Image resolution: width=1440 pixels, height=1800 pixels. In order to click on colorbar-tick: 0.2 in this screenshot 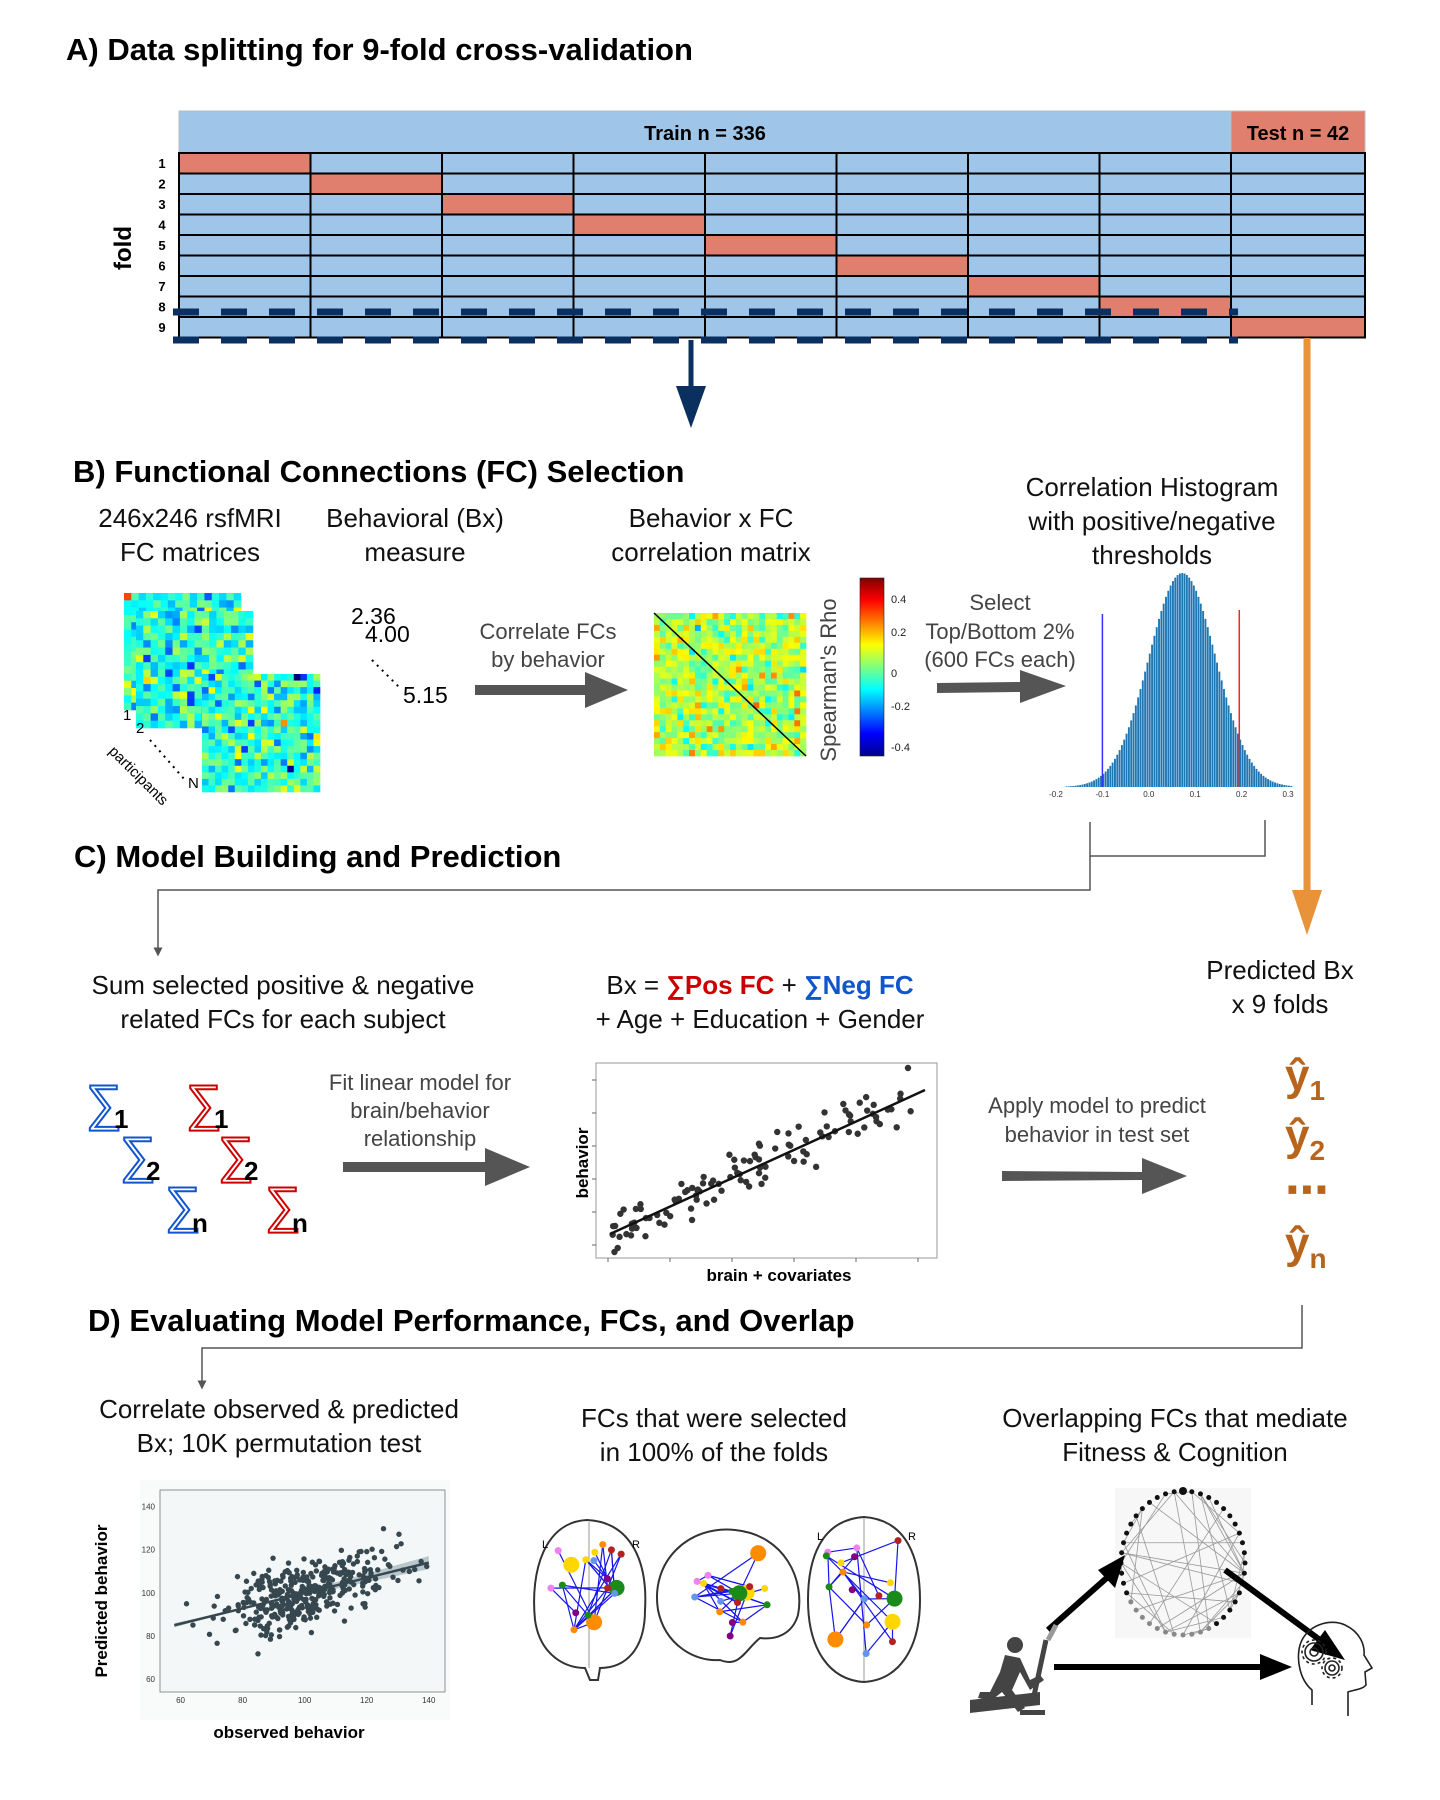, I will do `click(898, 633)`.